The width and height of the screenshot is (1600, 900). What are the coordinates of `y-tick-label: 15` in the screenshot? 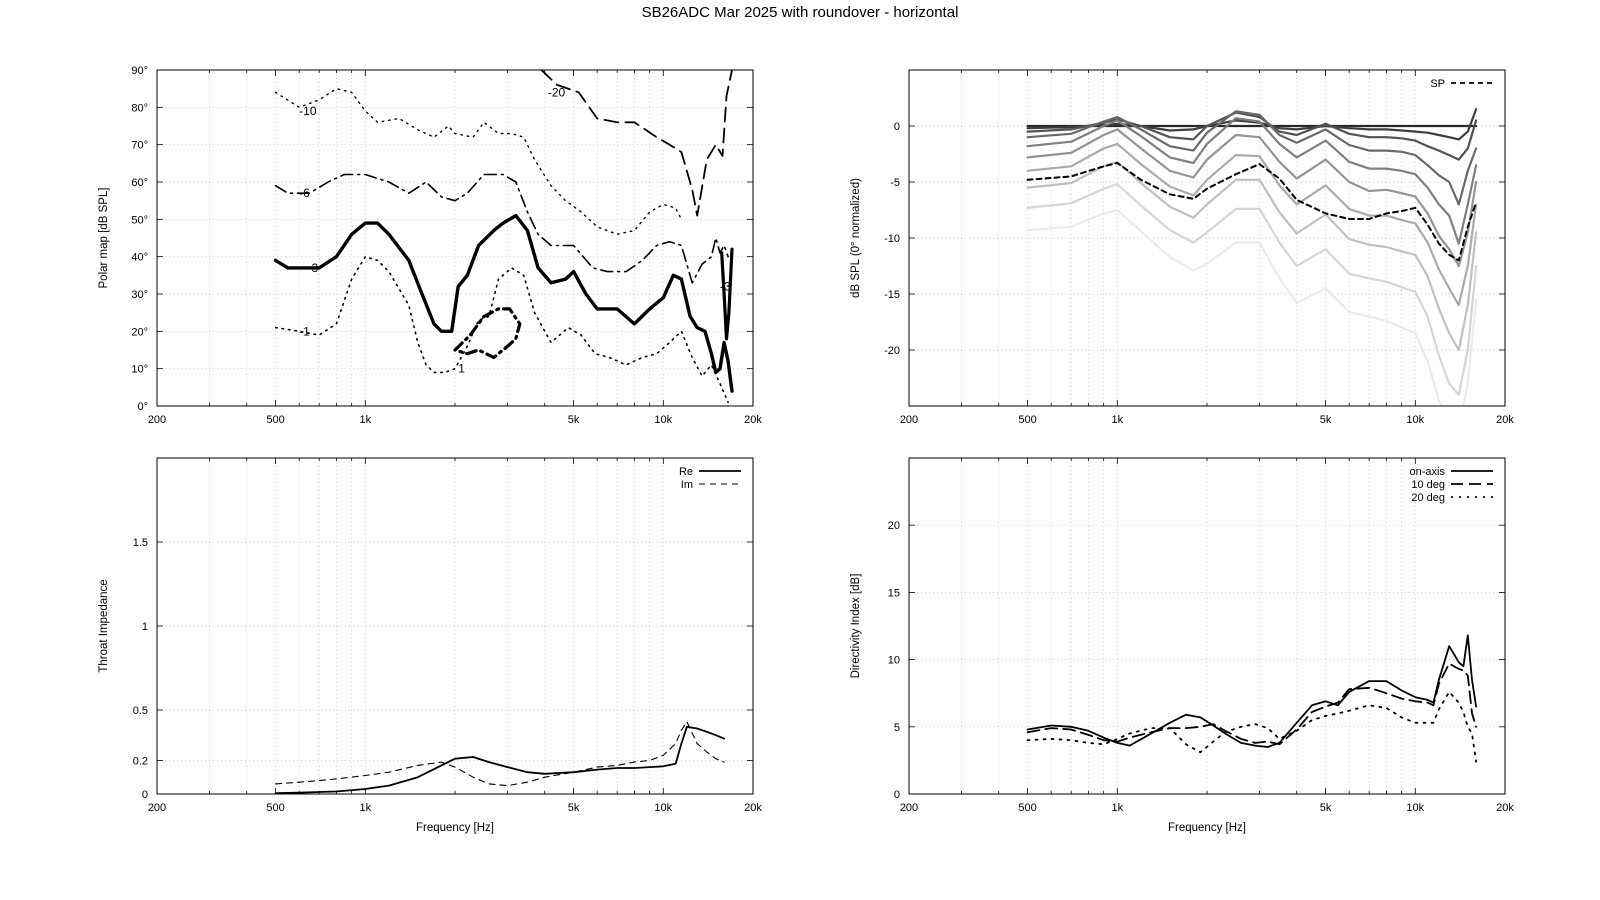 It's located at (894, 593).